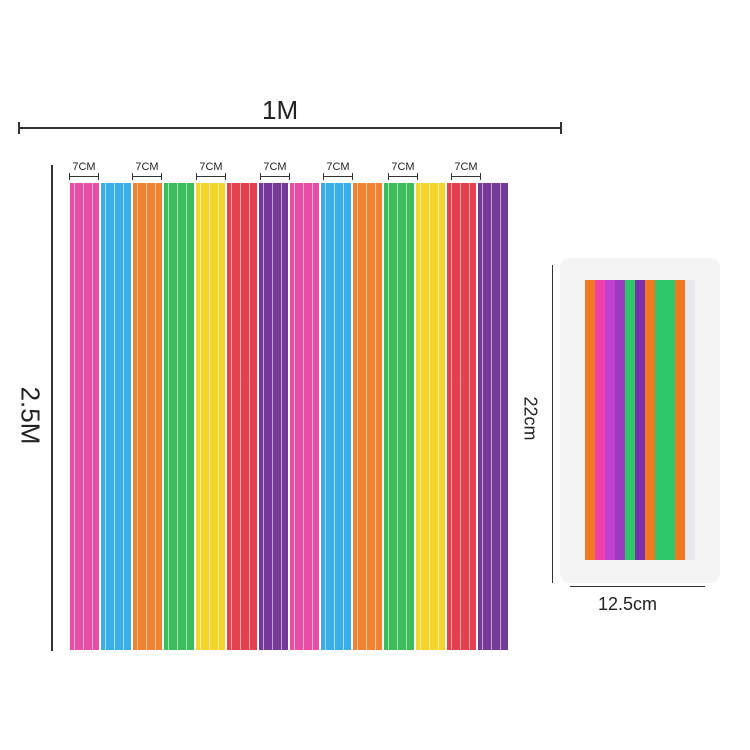  I want to click on package-height-label: 22cm, so click(530, 418).